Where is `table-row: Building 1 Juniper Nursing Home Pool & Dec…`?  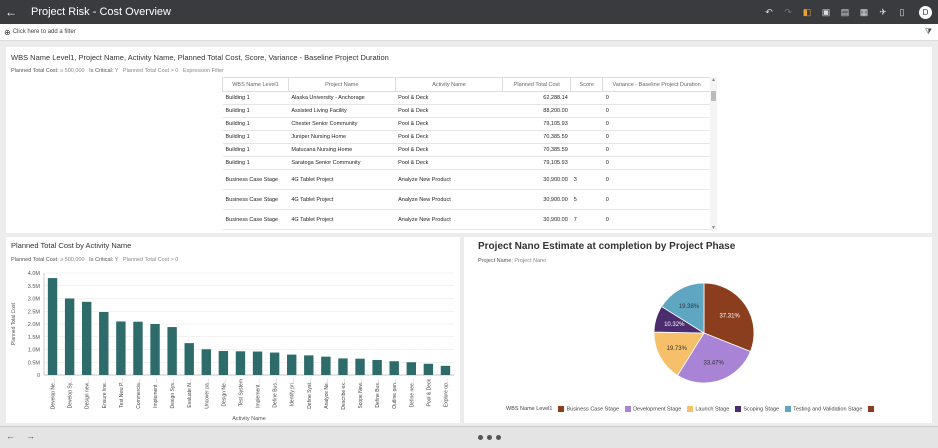 table-row: Building 1 Juniper Nursing Home Pool & Dec… is located at coordinates (466, 137).